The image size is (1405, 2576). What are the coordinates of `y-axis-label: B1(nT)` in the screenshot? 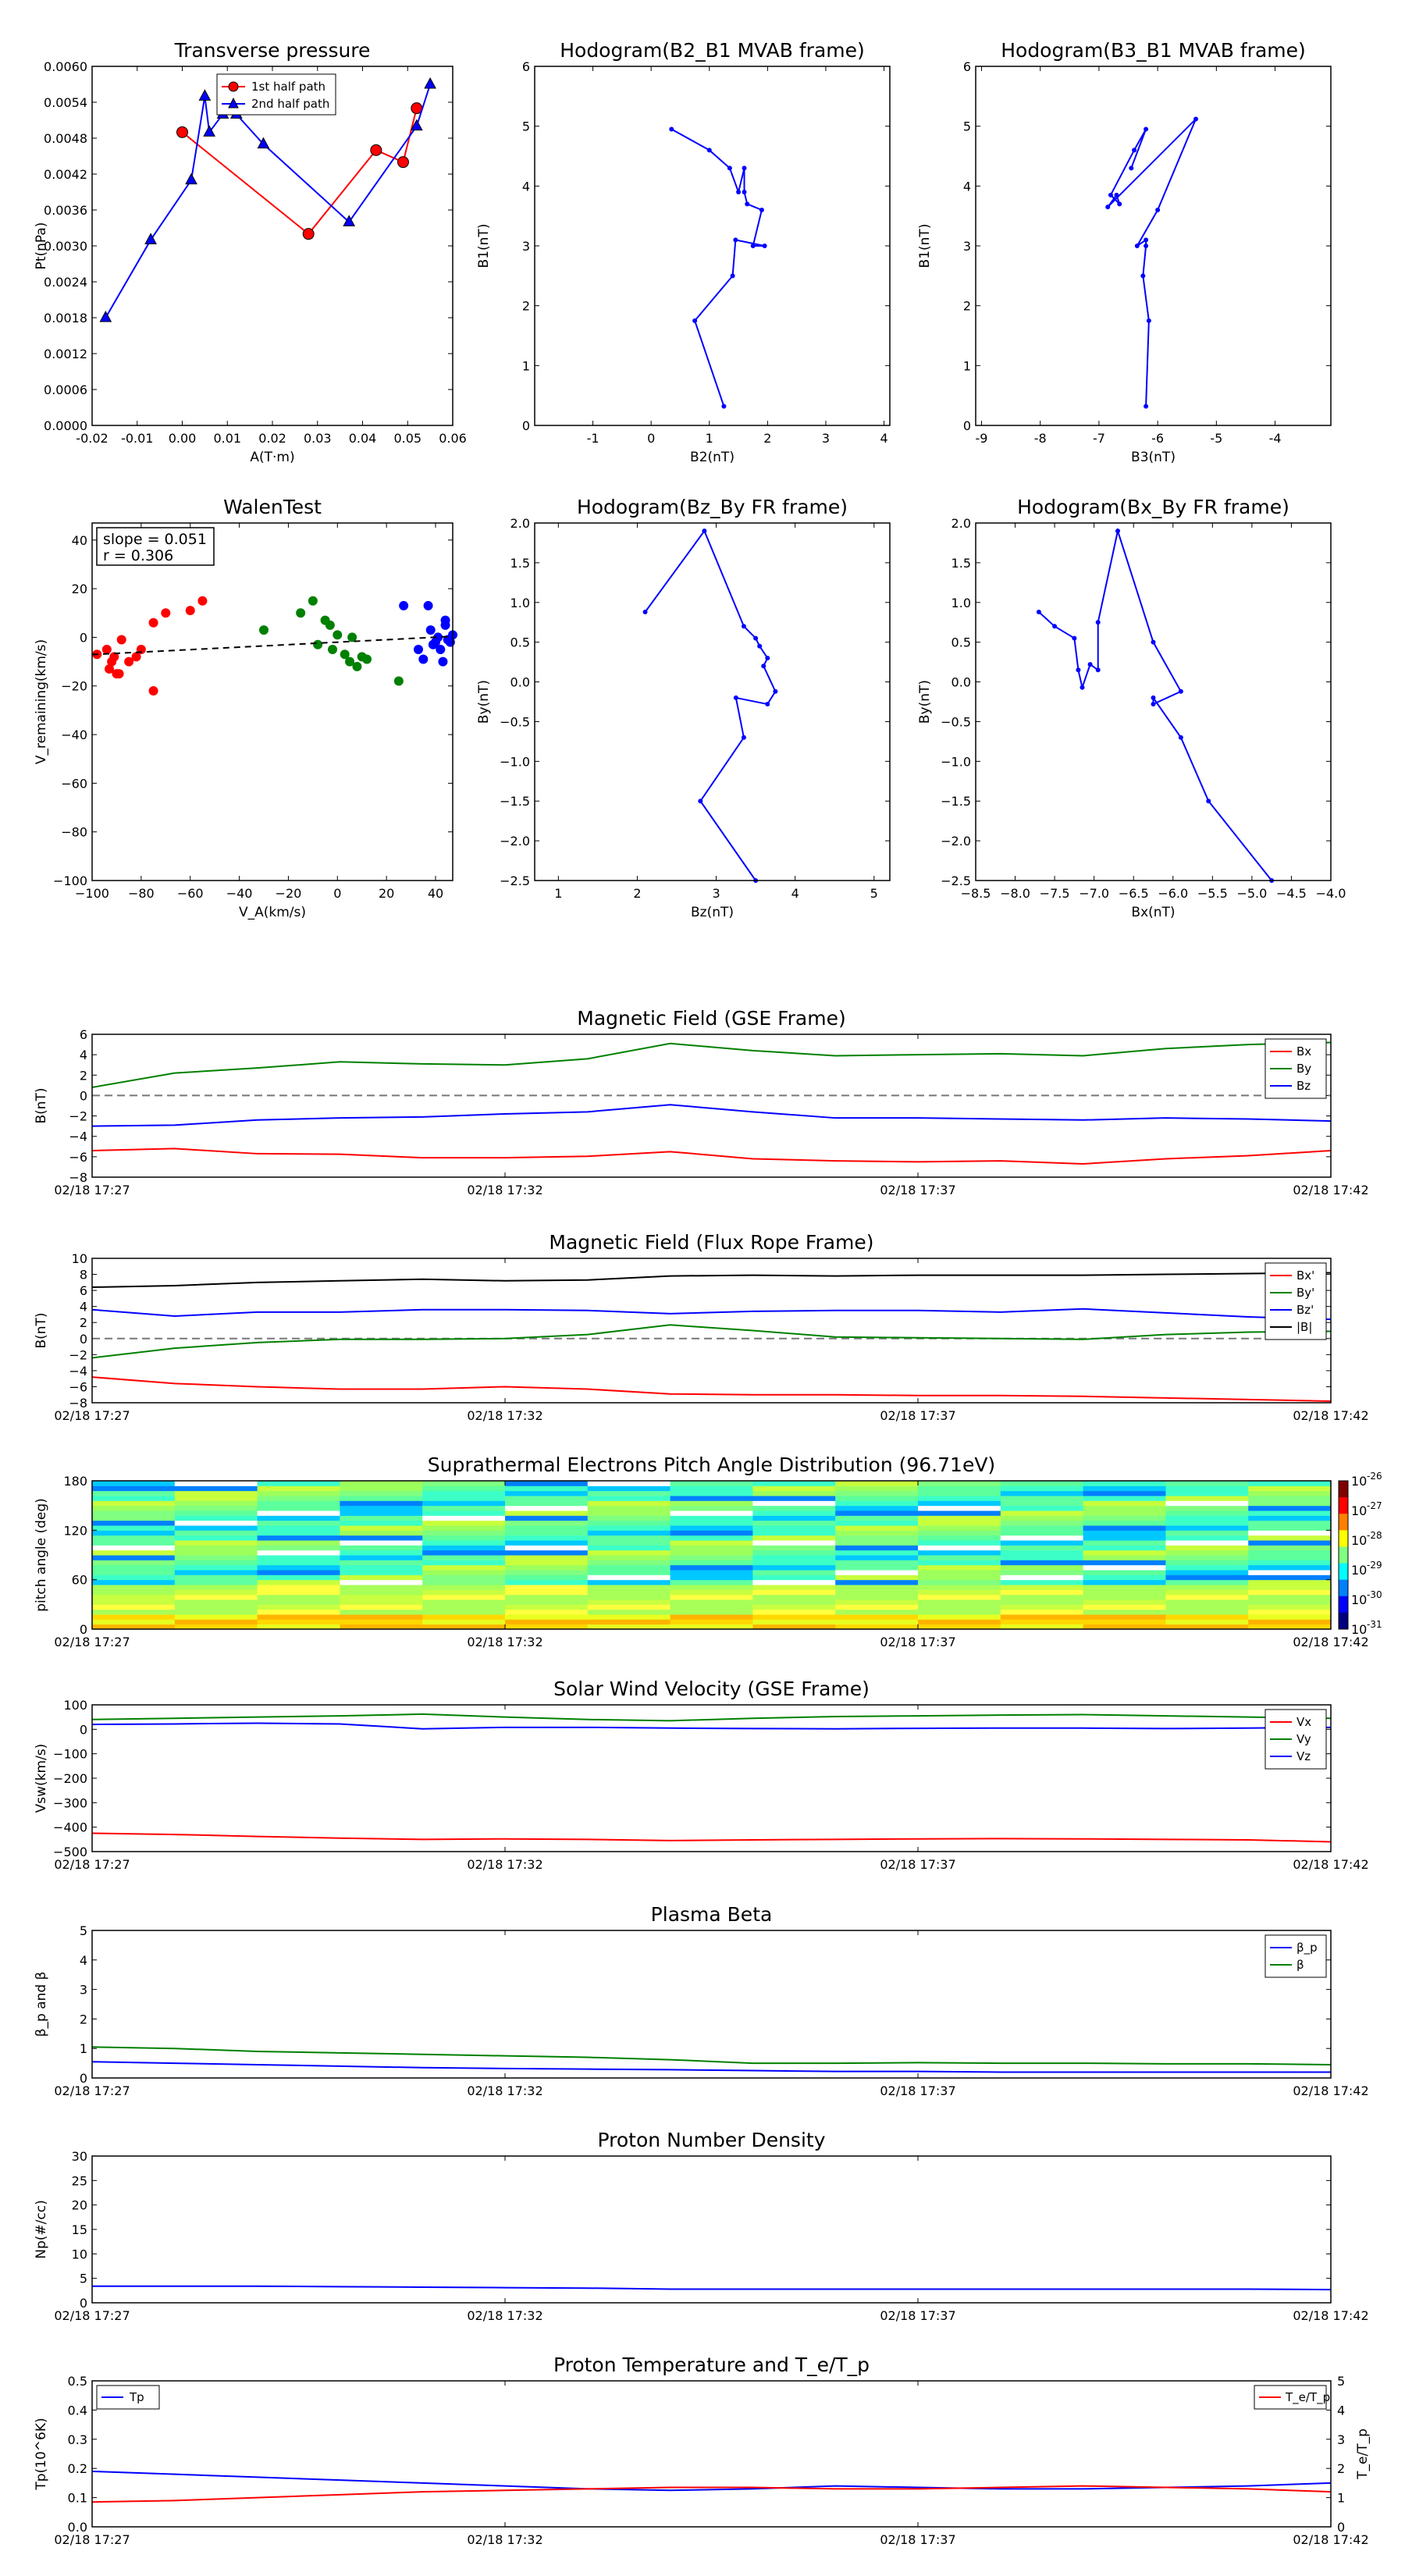 It's located at (484, 246).